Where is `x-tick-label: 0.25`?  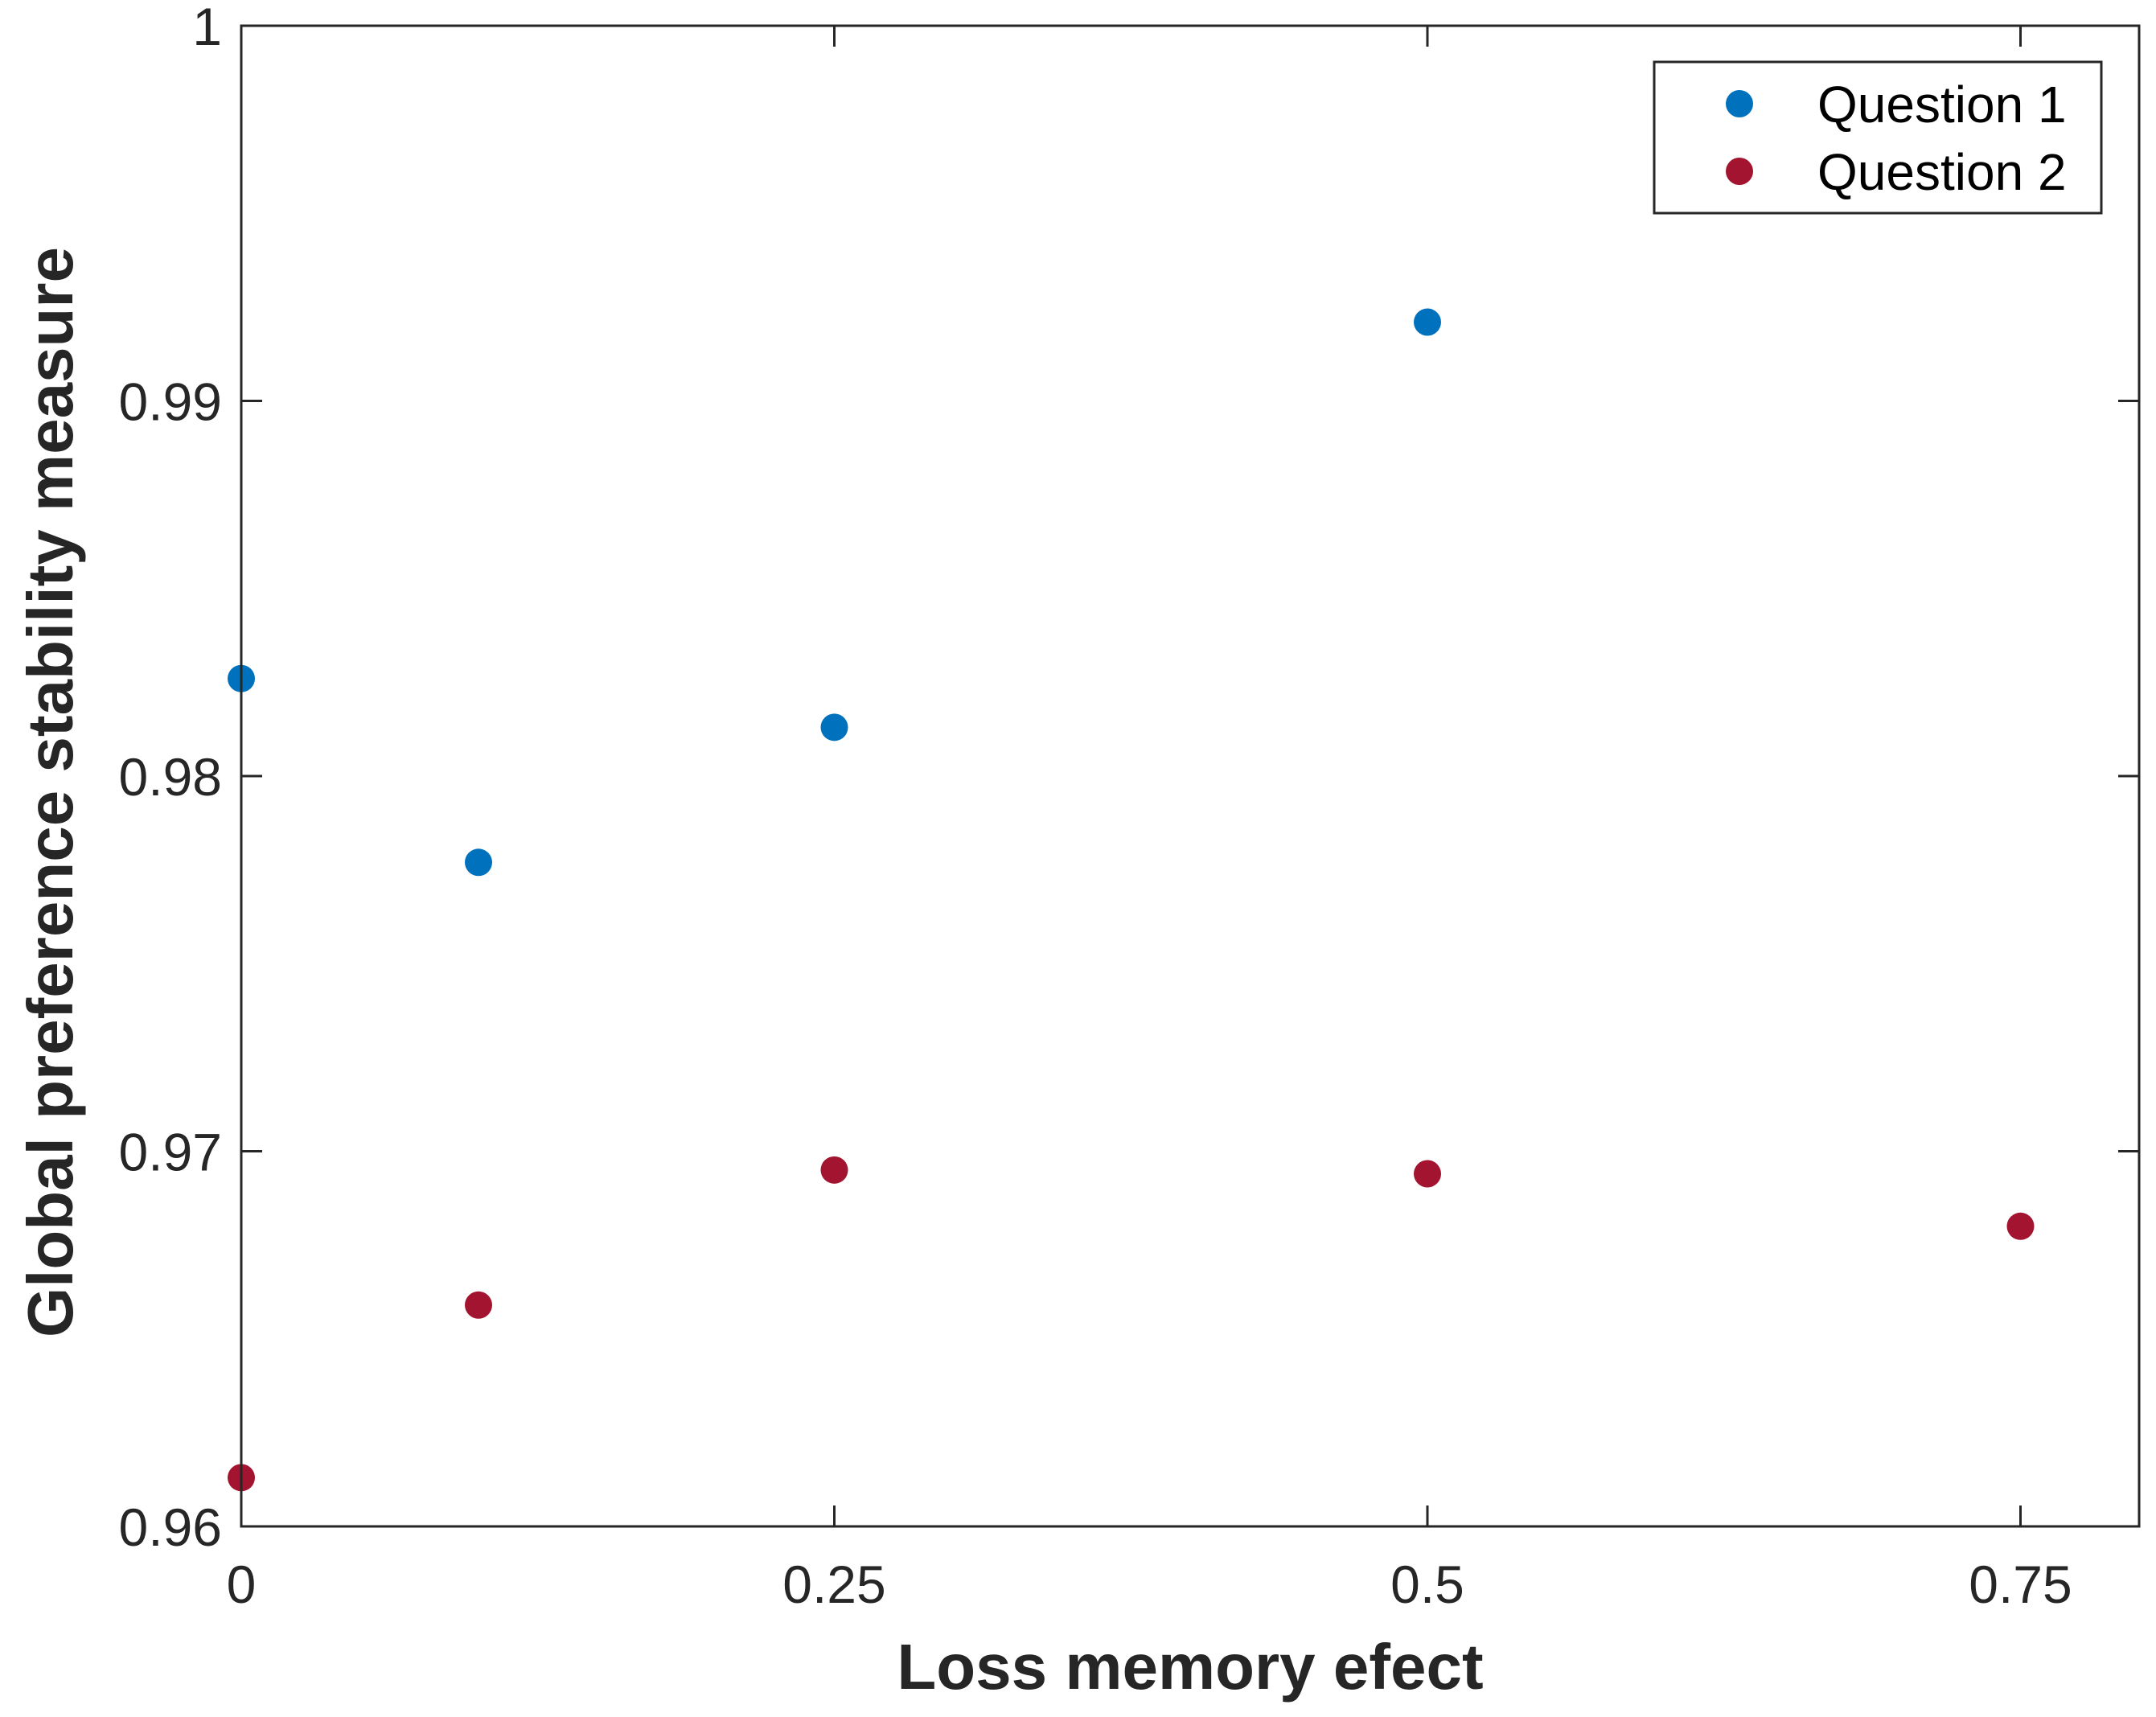 x-tick-label: 0.25 is located at coordinates (833, 1584).